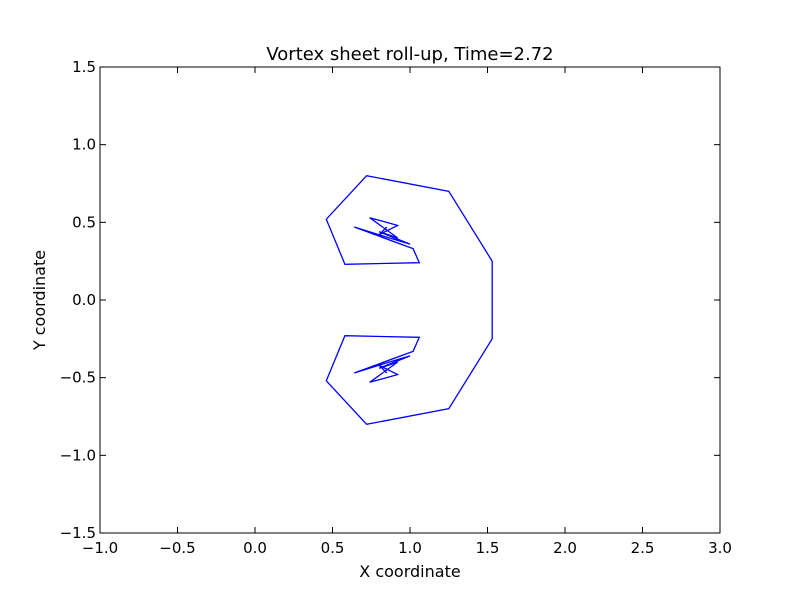  Describe the element at coordinates (565, 548) in the screenshot. I see `x-tick-label: 2.0` at that location.